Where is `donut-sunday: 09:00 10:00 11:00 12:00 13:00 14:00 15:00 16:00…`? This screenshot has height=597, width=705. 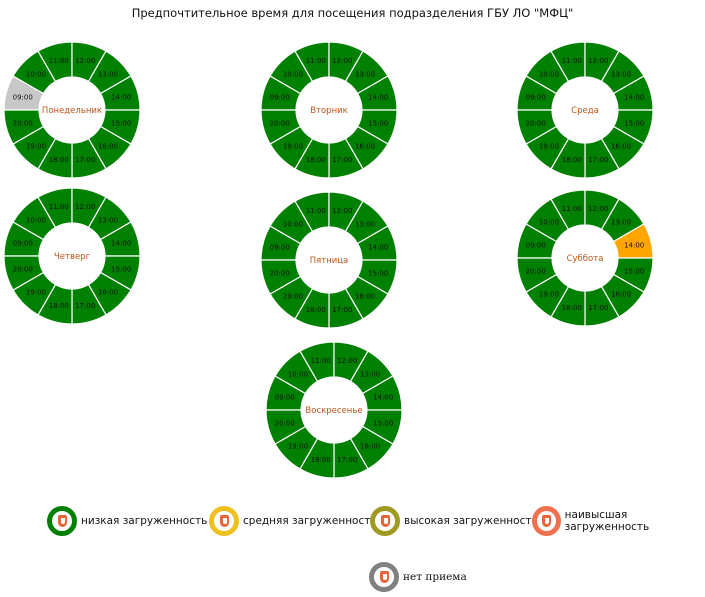 donut-sunday: 09:00 10:00 11:00 12:00 13:00 14:00 15:00 16:00… is located at coordinates (334, 410).